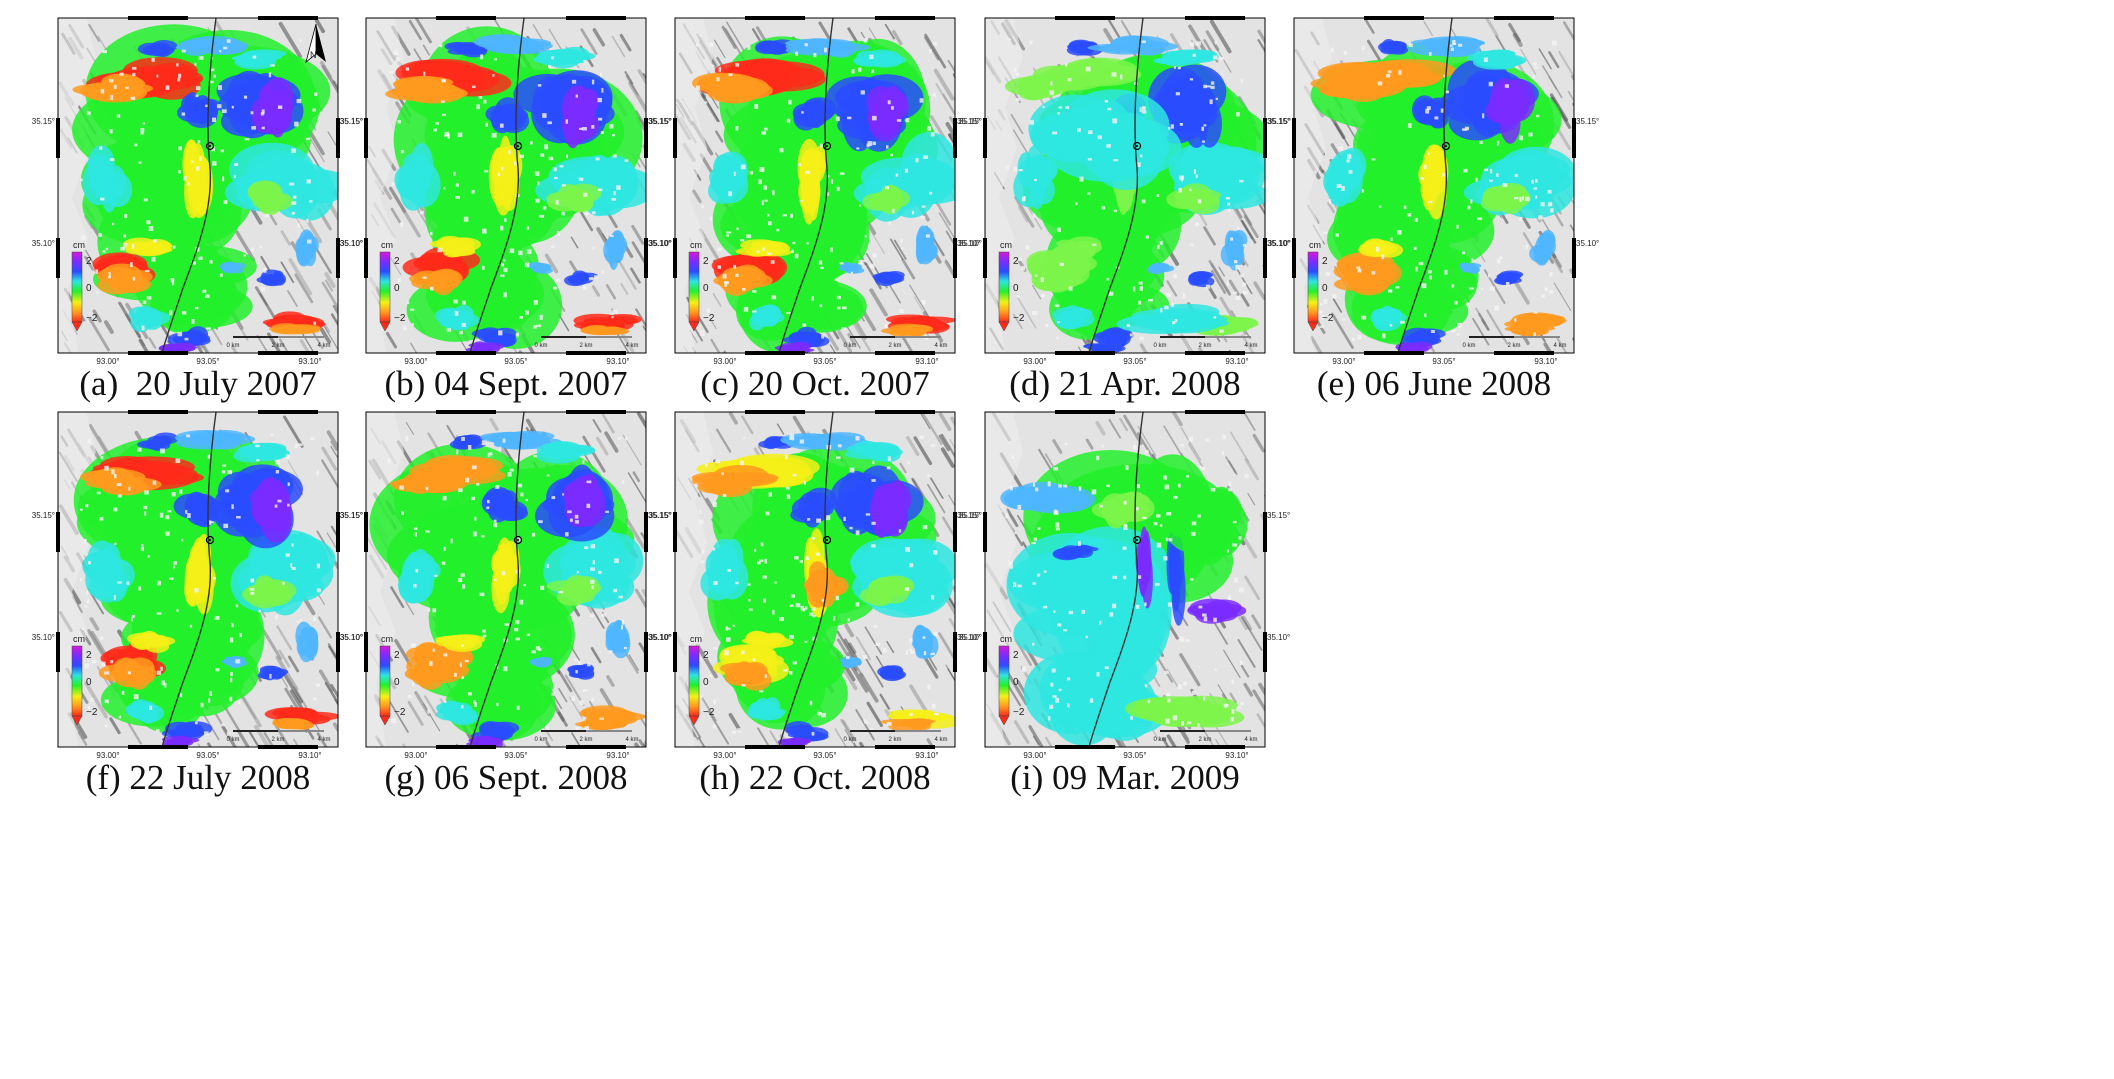 Image resolution: width=2114 pixels, height=1079 pixels. I want to click on map-area, so click(198, 185).